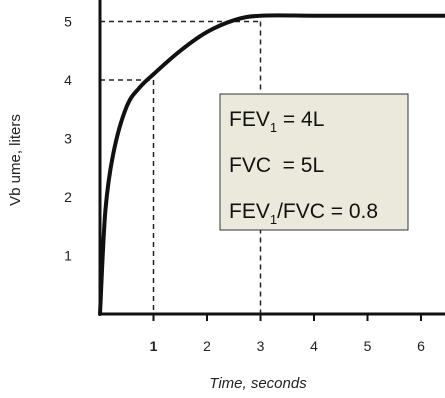  What do you see at coordinates (207, 346) in the screenshot?
I see `x-tick-label-2: 2` at bounding box center [207, 346].